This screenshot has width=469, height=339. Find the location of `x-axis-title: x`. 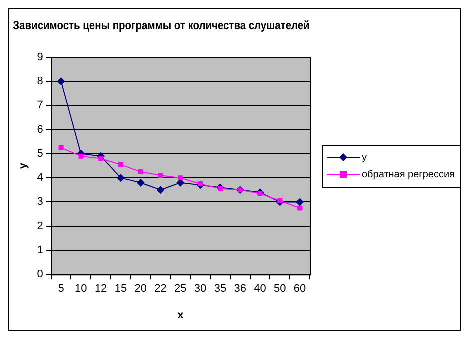

x-axis-title: x is located at coordinates (181, 315).